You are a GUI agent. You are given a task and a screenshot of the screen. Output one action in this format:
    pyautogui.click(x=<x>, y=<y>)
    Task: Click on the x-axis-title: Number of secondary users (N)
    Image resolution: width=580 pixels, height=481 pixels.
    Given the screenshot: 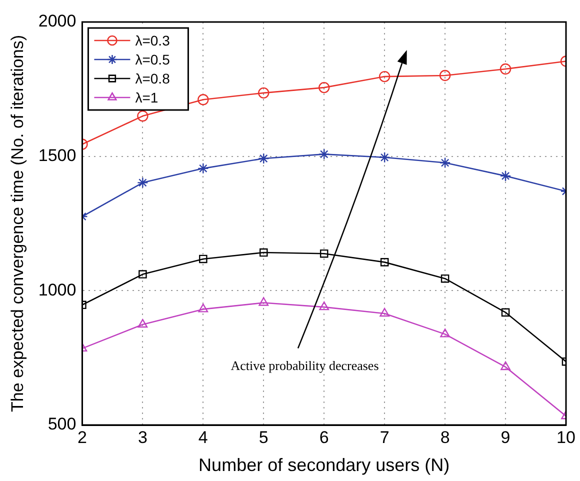 What is the action you would take?
    pyautogui.click(x=324, y=465)
    